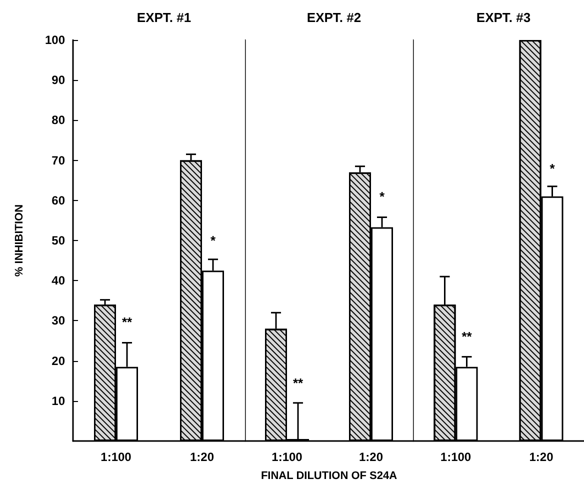  Describe the element at coordinates (164, 17) in the screenshot. I see `chart-title: EXPT. #1` at that location.